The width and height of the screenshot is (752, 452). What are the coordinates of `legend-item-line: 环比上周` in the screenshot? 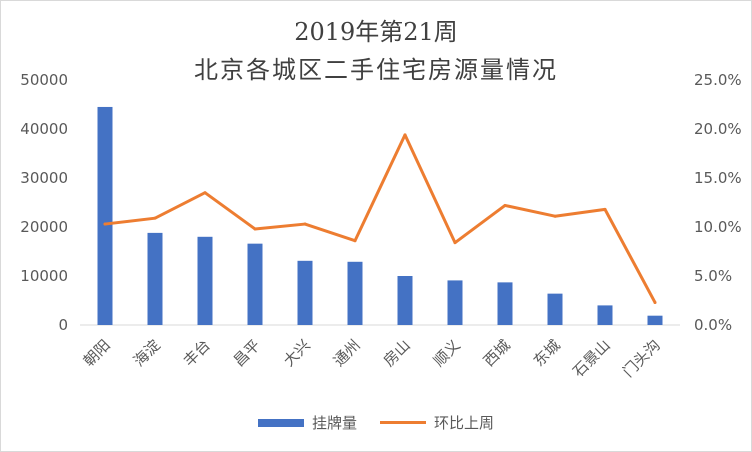 It's located at (437, 422).